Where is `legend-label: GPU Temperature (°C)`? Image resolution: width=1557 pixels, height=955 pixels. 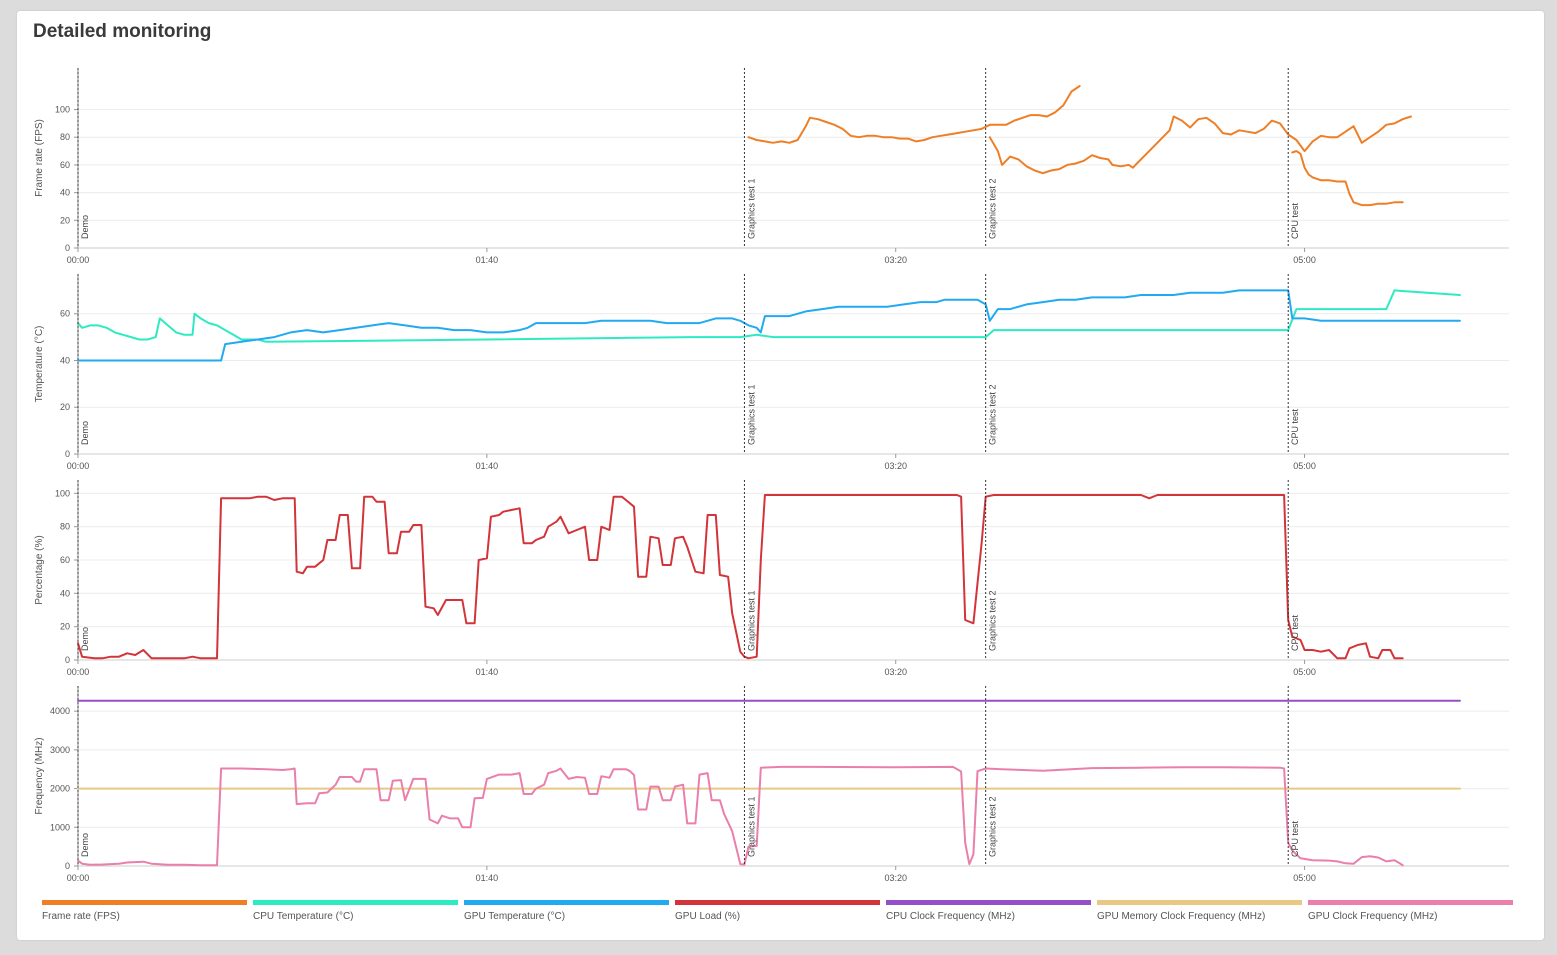
legend-label: GPU Temperature (°C) is located at coordinates (515, 916).